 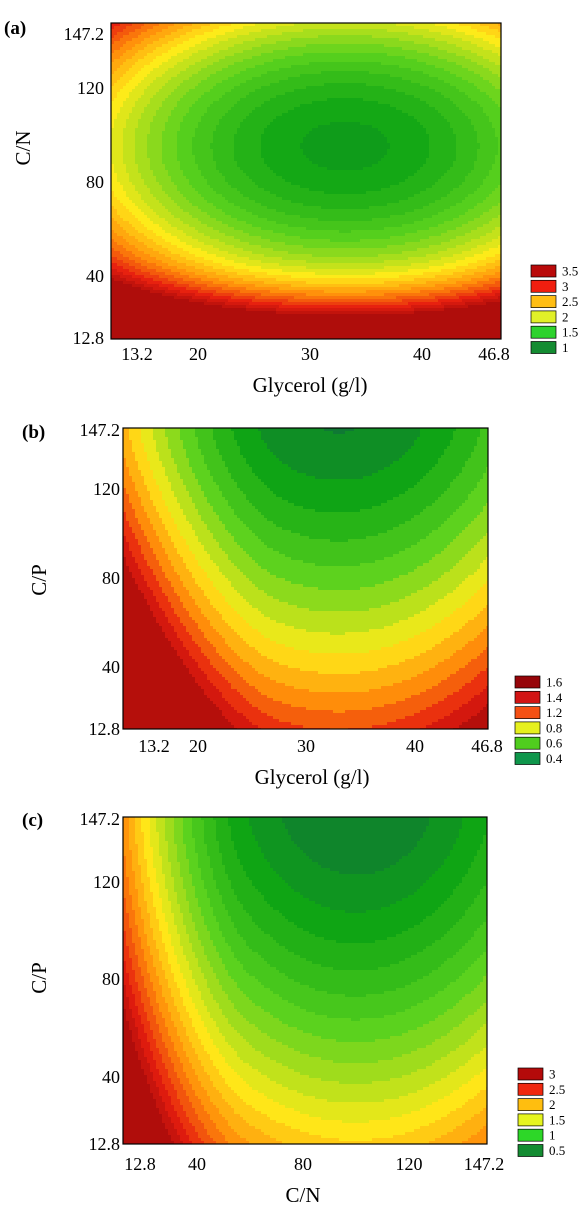 What do you see at coordinates (23, 147) in the screenshot?
I see `y-axis-title-a: C/N` at bounding box center [23, 147].